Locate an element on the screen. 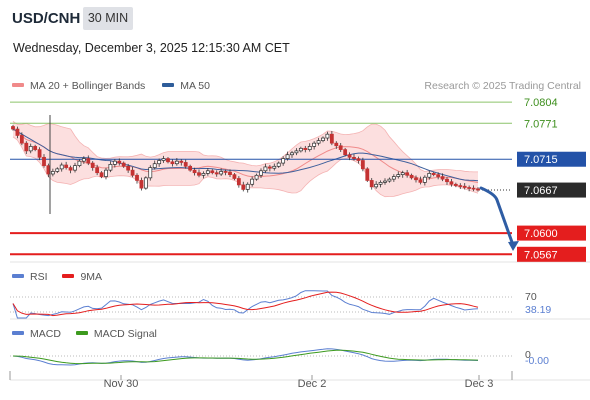 This screenshot has height=400, width=590. x-axis-label: Nov 30 is located at coordinates (121, 384).